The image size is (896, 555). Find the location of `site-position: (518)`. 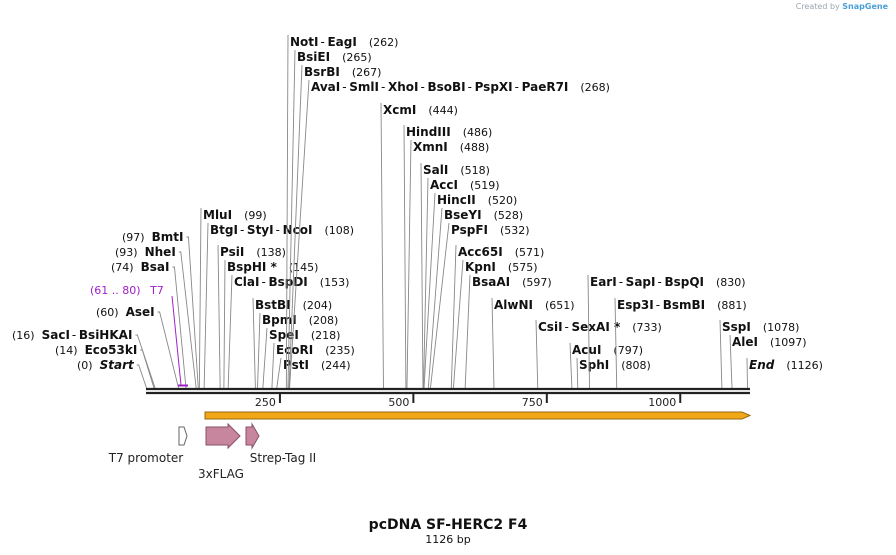

site-position: (518) is located at coordinates (475, 170).